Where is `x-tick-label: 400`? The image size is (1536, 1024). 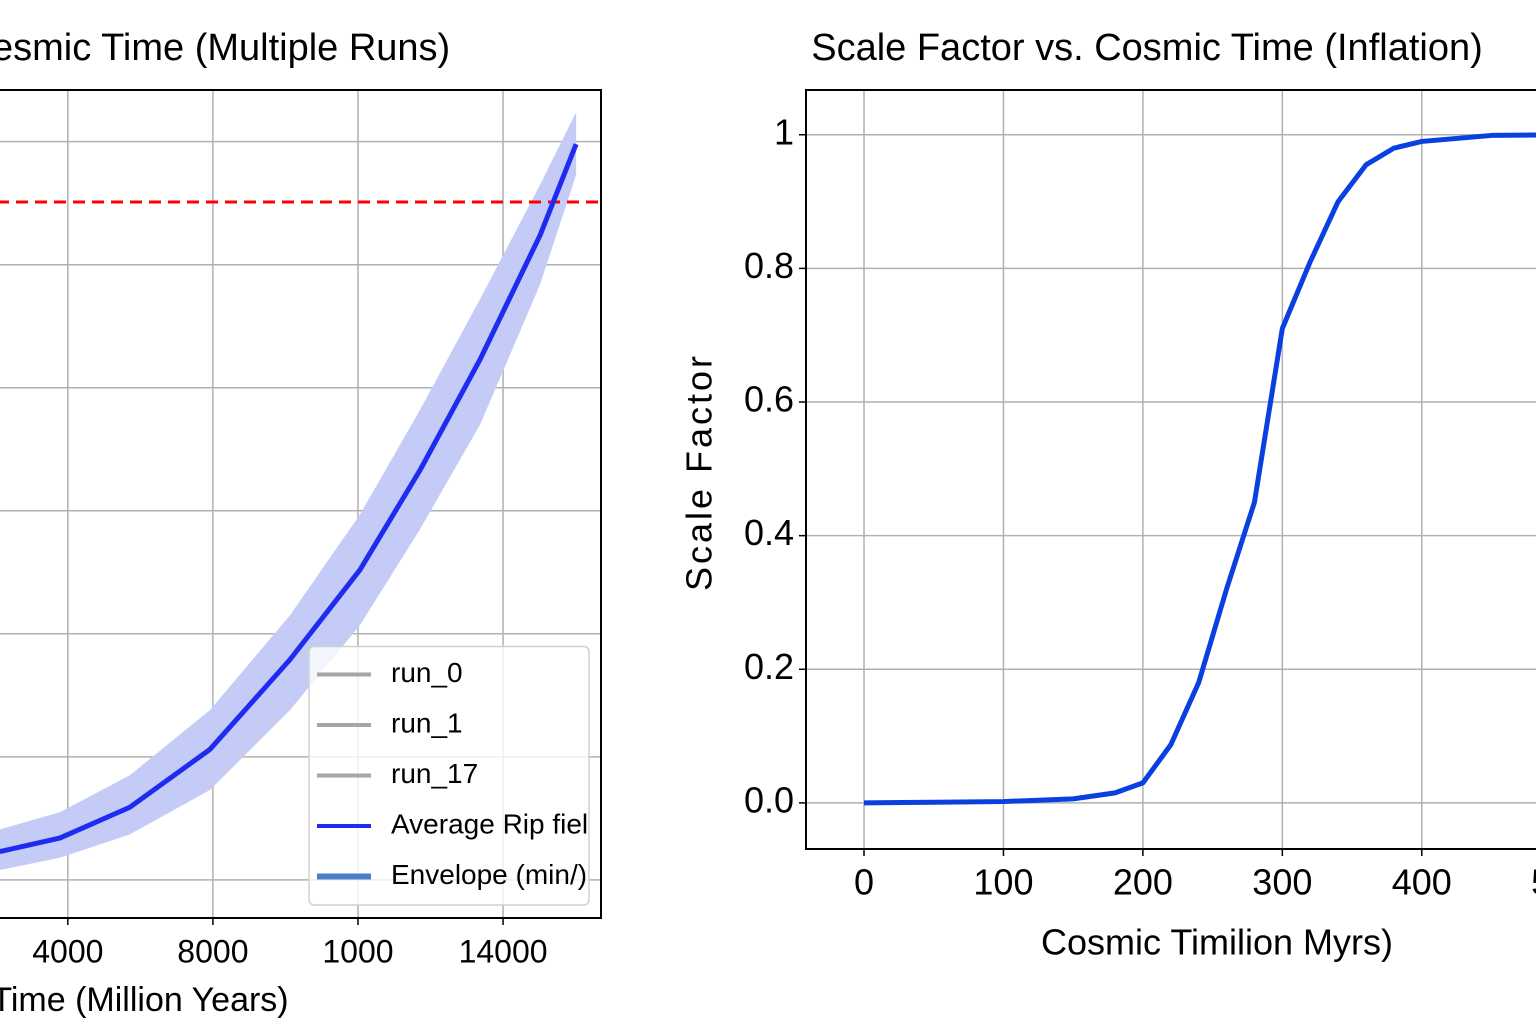 x-tick-label: 400 is located at coordinates (1422, 882).